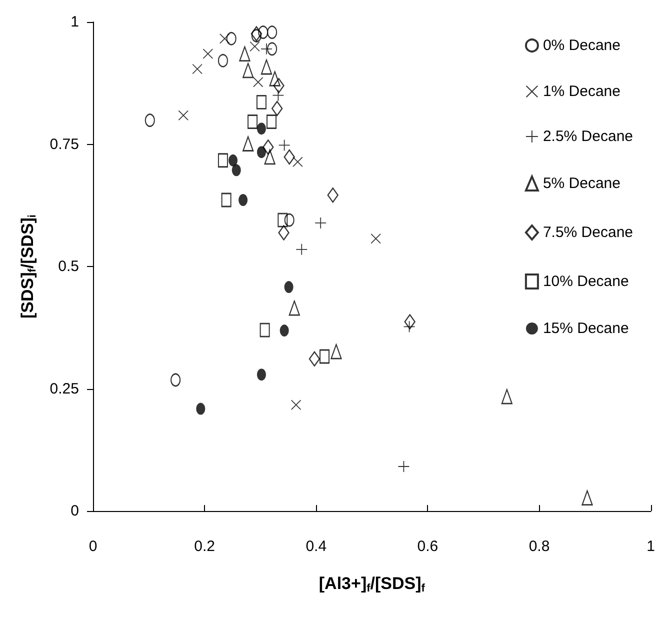 This screenshot has width=658, height=629. I want to click on legend-label: 2.5% Decane, so click(588, 136).